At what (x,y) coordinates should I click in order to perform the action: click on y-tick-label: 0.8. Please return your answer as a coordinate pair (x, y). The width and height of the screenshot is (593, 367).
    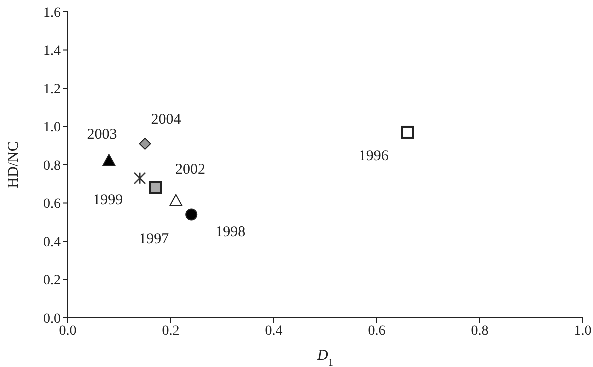
    Looking at the image, I should click on (52, 166).